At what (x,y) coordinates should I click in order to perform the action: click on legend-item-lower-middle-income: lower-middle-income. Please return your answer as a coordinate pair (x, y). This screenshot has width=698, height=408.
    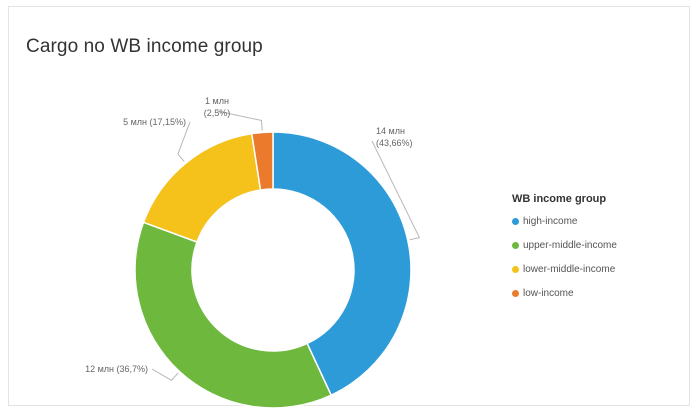
    Looking at the image, I should click on (564, 269).